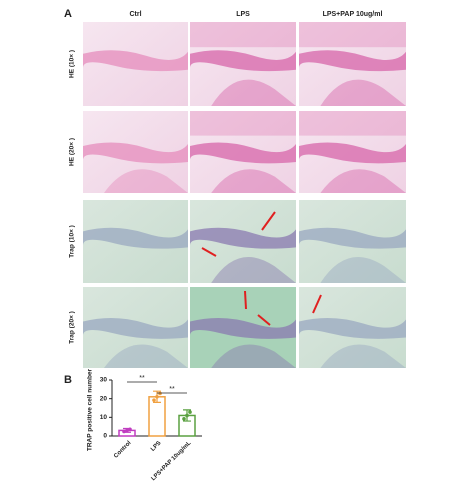  What do you see at coordinates (72, 64) in the screenshot?
I see `row-label: HE (10× )` at bounding box center [72, 64].